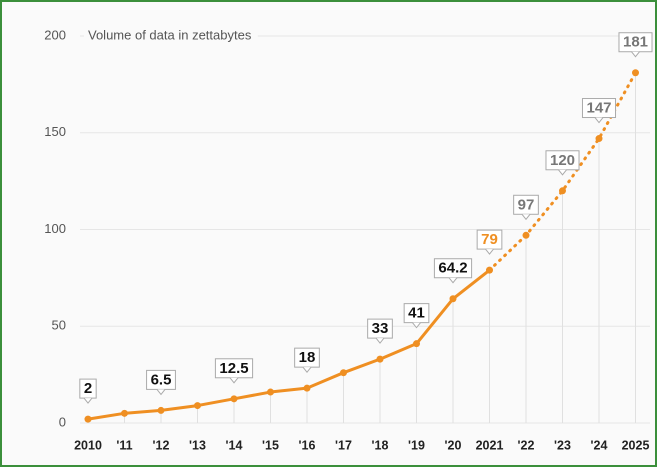 This screenshot has width=657, height=467. Describe the element at coordinates (452, 268) in the screenshot. I see `data-label-text: 64.2` at that location.